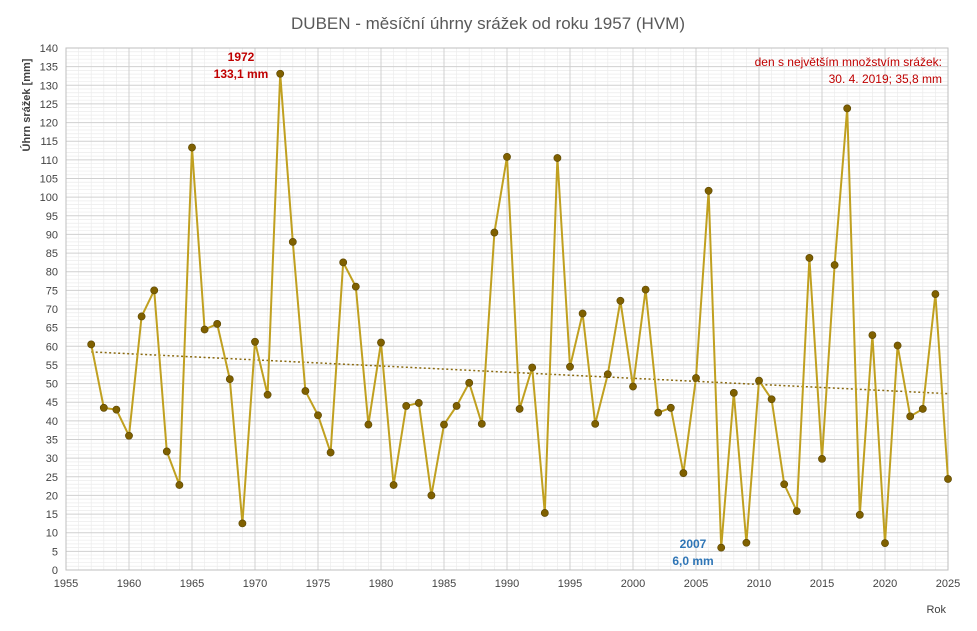  Describe the element at coordinates (696, 584) in the screenshot. I see `x-tick-label: 2005` at that location.